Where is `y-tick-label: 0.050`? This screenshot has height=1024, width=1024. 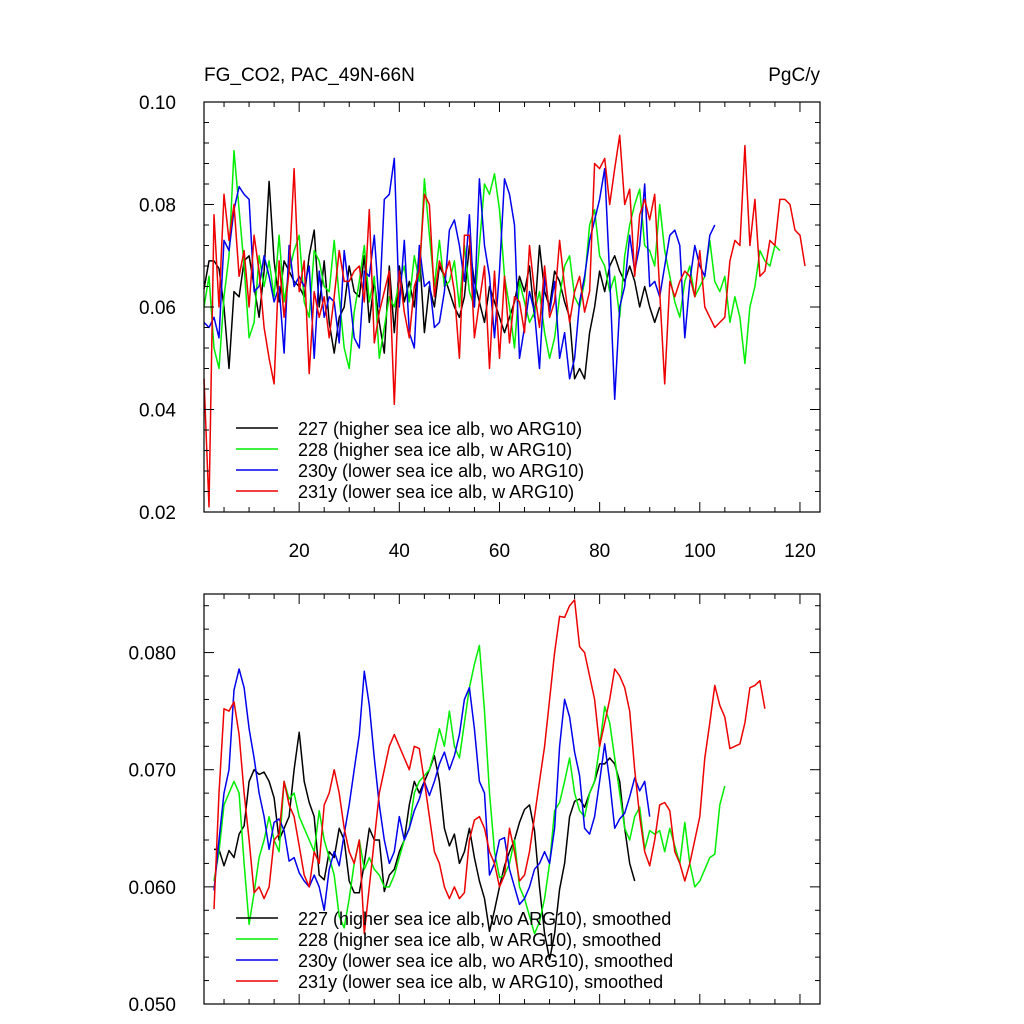 y-tick-label: 0.050 is located at coordinates (152, 1005).